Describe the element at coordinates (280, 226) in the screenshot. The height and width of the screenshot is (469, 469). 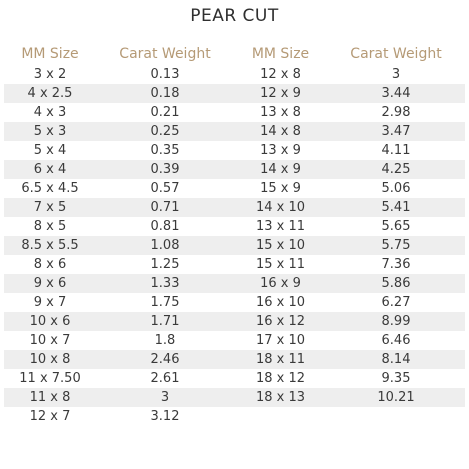
I see `mm-size-right-cell: 13 x 11` at that location.